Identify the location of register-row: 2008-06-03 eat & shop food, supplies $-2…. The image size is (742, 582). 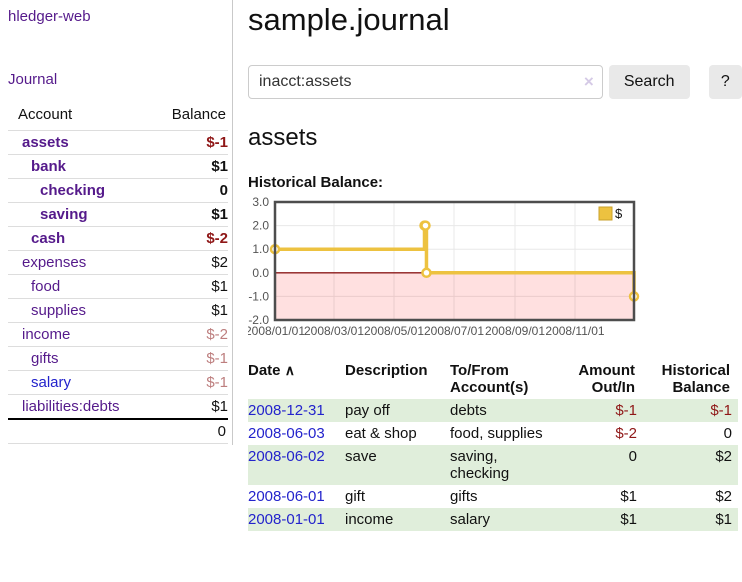
(493, 433).